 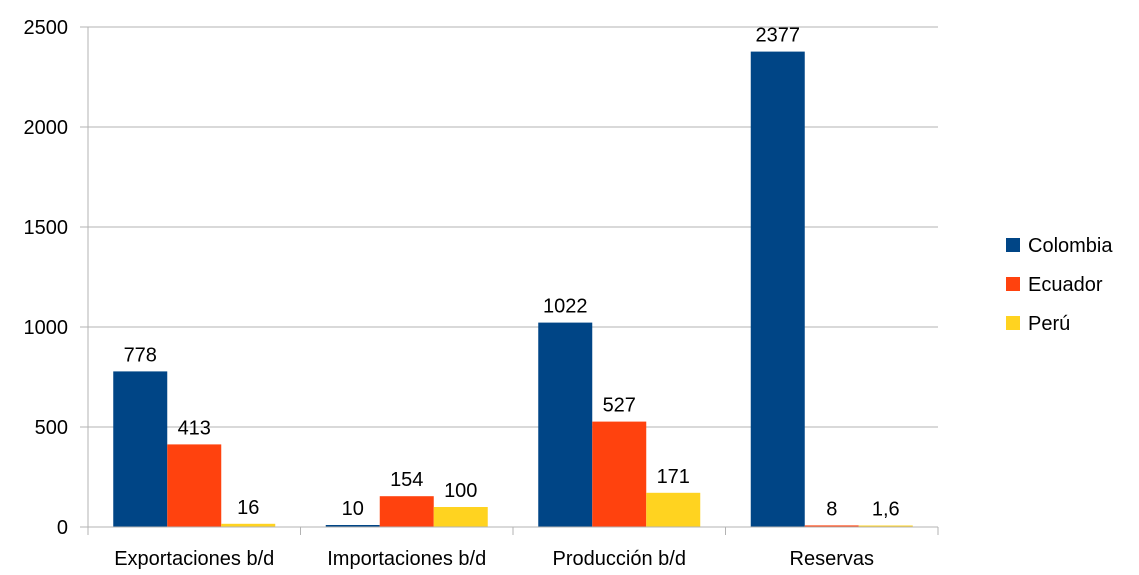 I want to click on data-label: 778, so click(x=140, y=355).